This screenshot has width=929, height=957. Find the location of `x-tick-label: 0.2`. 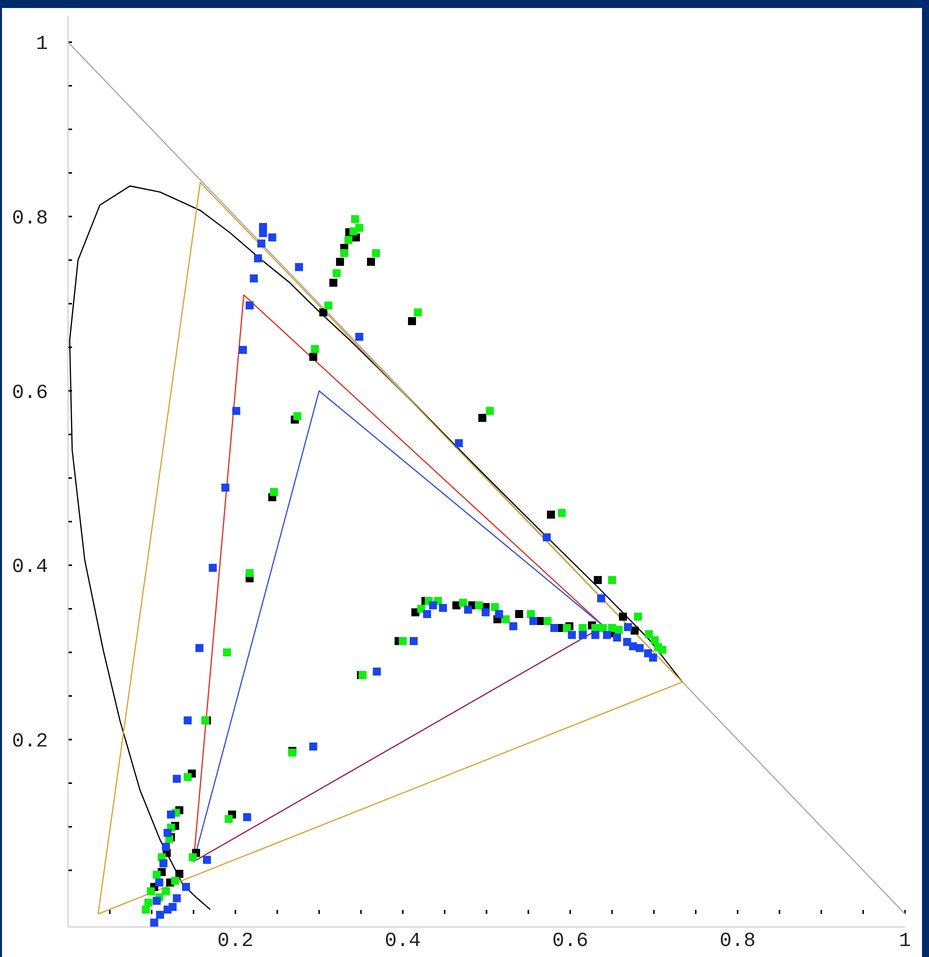

x-tick-label: 0.2 is located at coordinates (235, 941).